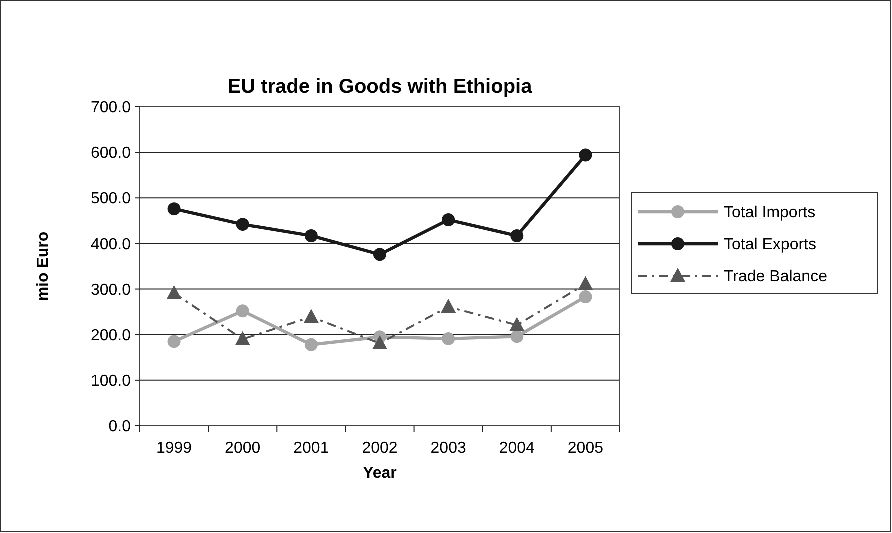 The height and width of the screenshot is (533, 892). I want to click on chart-title: EU trade in Goods with Ethiopia, so click(381, 87).